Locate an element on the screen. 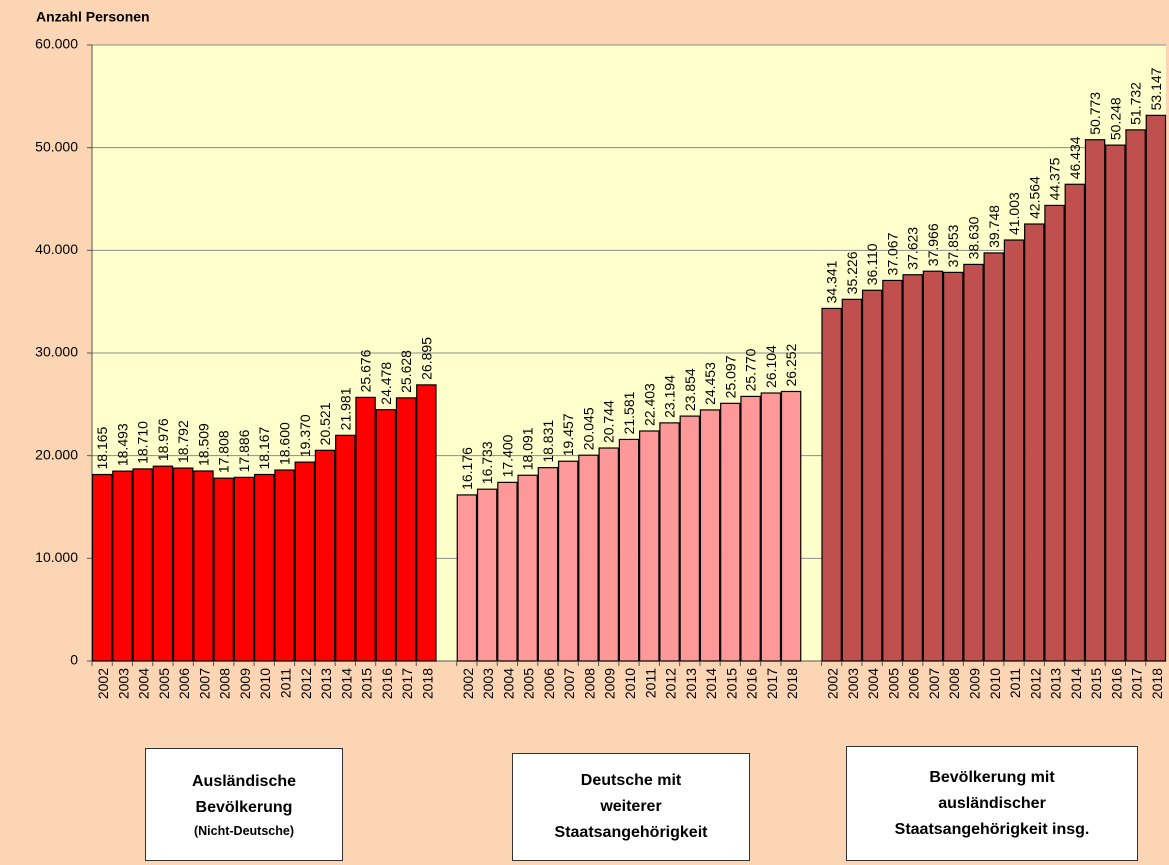 The width and height of the screenshot is (1169, 865). legend-note: (Nicht-Deutsche) is located at coordinates (243, 830).